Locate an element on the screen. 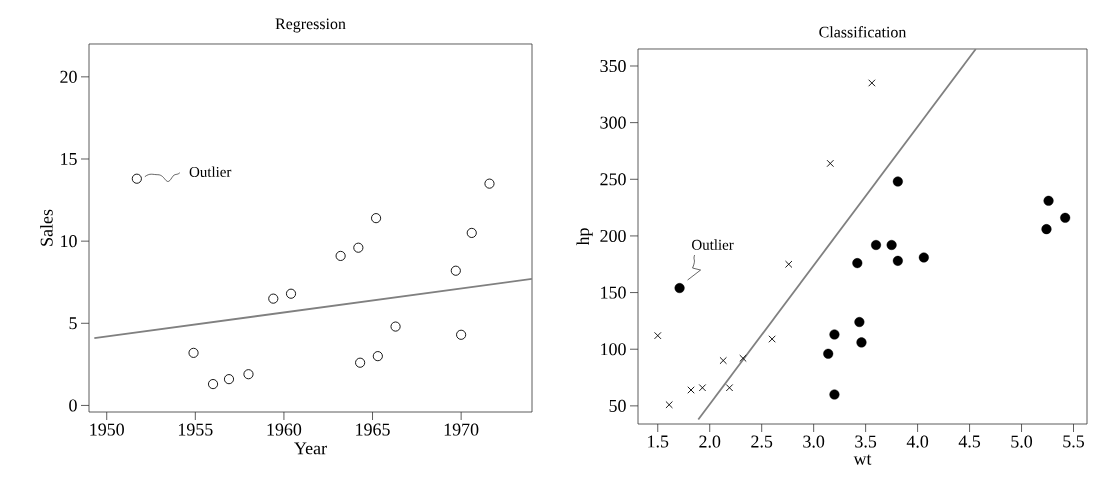  x-tick-label: 2.5 is located at coordinates (762, 441).